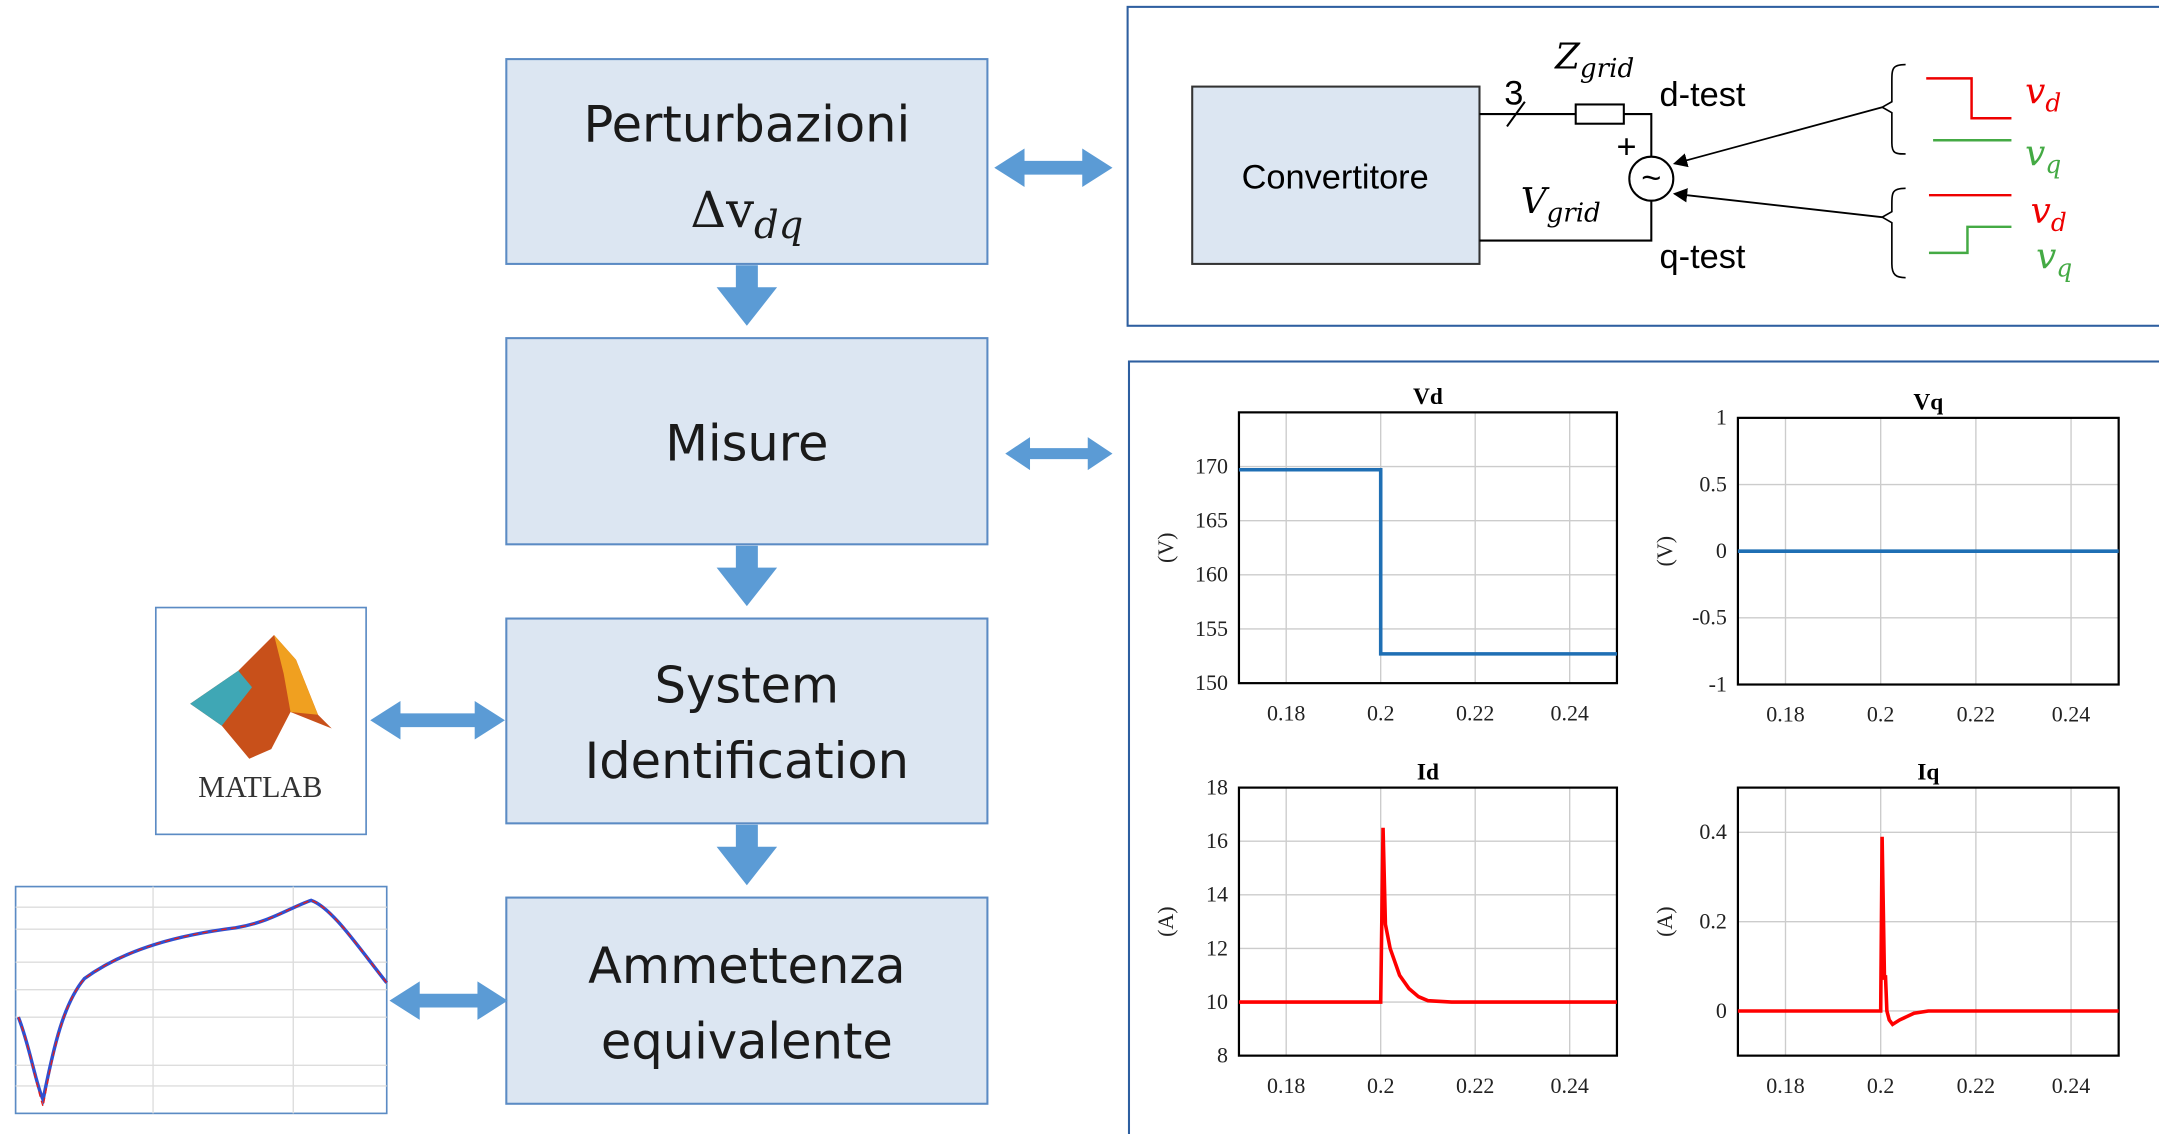  What do you see at coordinates (1211, 574) in the screenshot?
I see `y-tick-label: 160` at bounding box center [1211, 574].